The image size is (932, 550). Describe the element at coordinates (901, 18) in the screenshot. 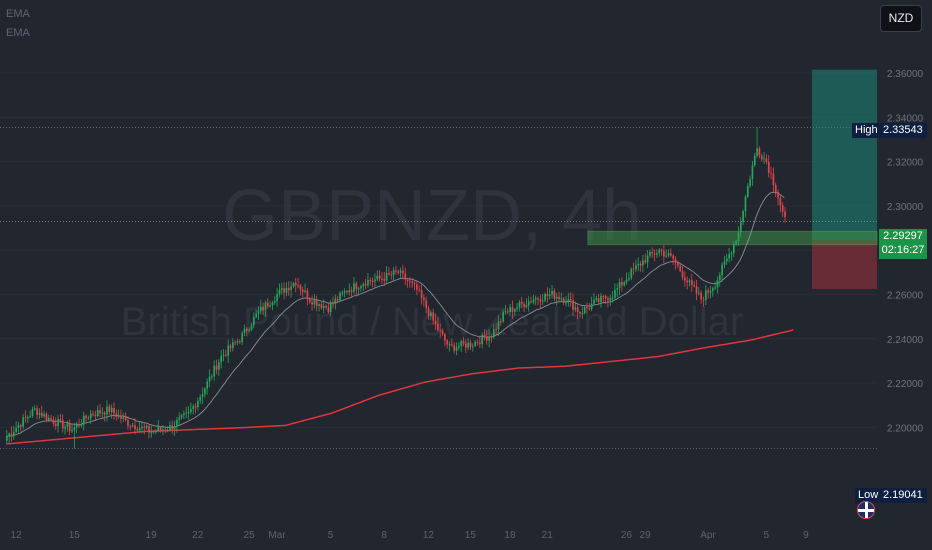

I see `currency-button: NZD` at that location.